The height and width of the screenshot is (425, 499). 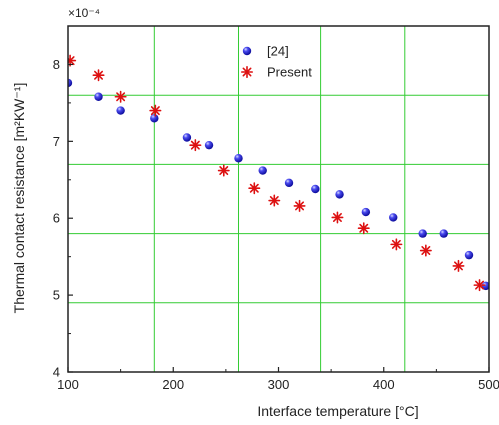 What do you see at coordinates (276, 62) in the screenshot?
I see `legend: [24] Present` at bounding box center [276, 62].